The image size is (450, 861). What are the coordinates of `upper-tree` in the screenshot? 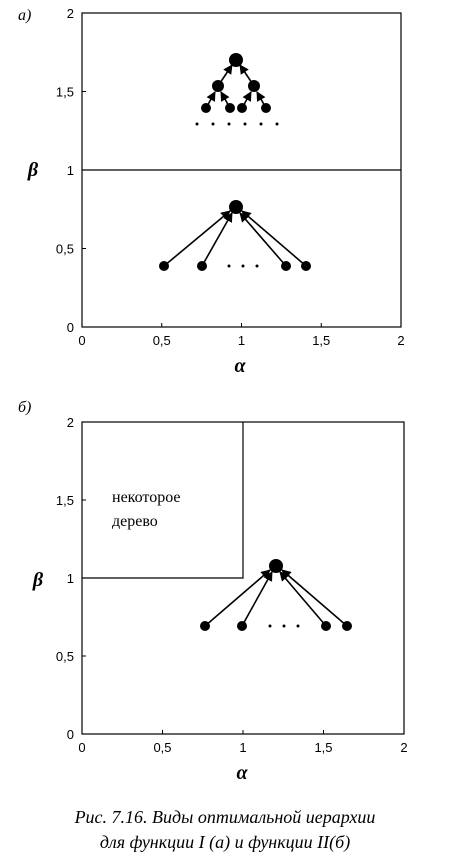 It's located at (237, 89).